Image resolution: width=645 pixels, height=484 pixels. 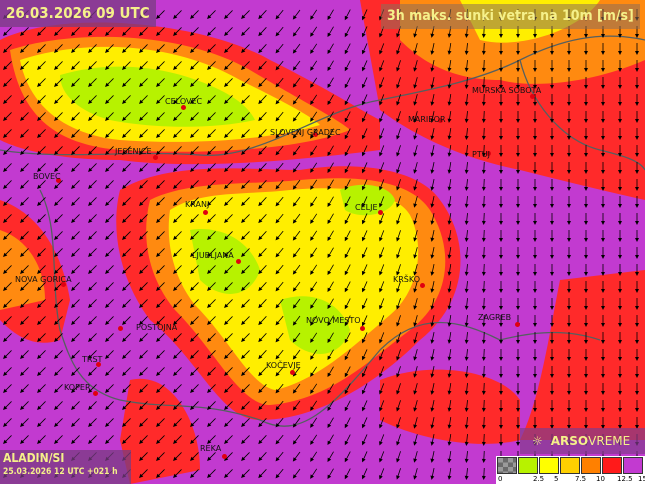 I want to click on legend-tick: 15, so click(x=641, y=479).